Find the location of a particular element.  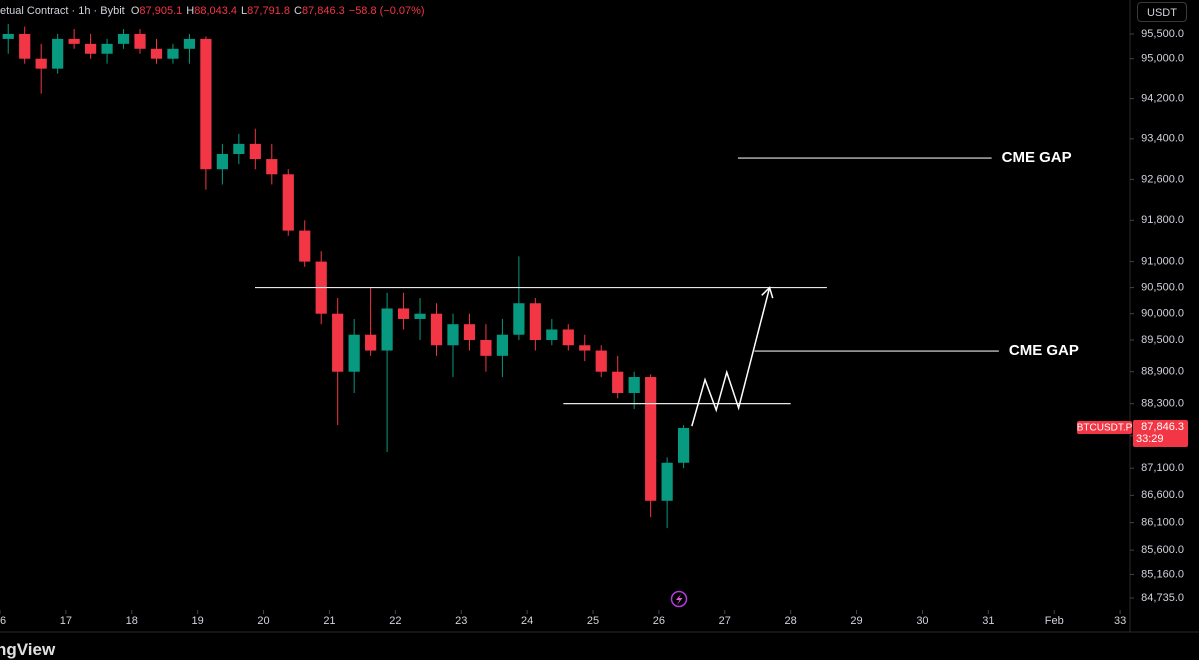

x-tick-label: 33 is located at coordinates (1120, 621).